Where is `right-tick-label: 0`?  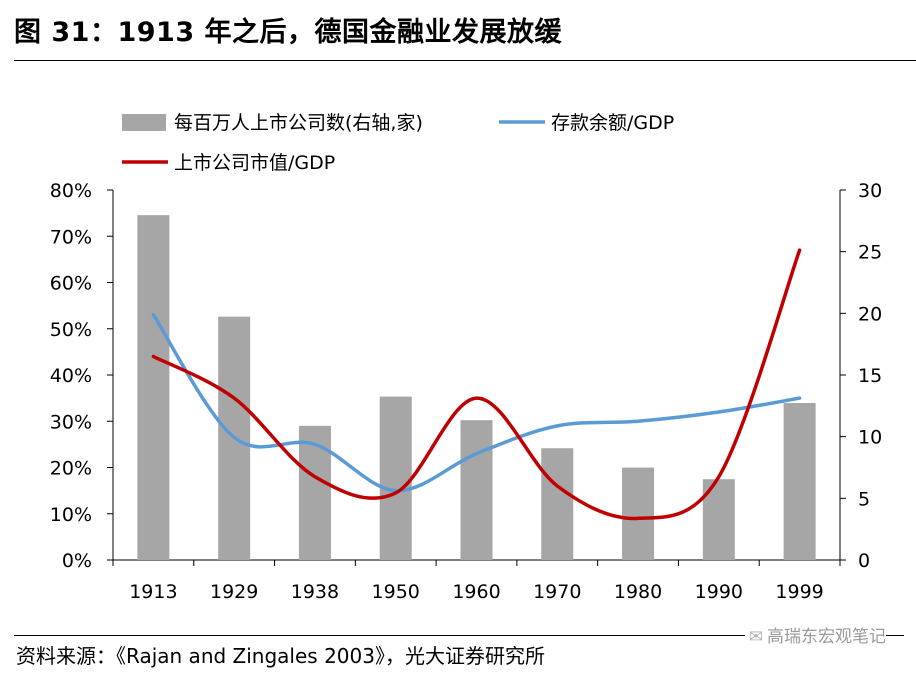 right-tick-label: 0 is located at coordinates (864, 561).